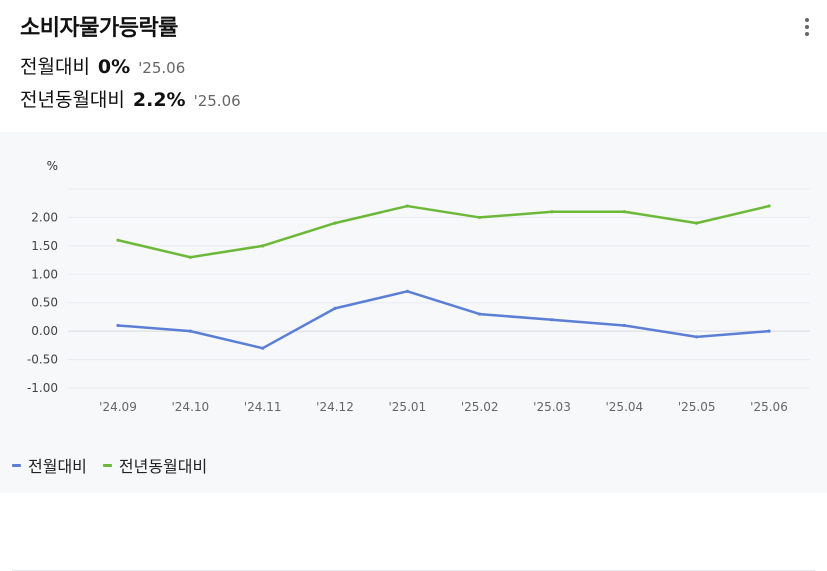 This screenshot has height=571, width=827. I want to click on x-tick-label: '25.01, so click(408, 407).